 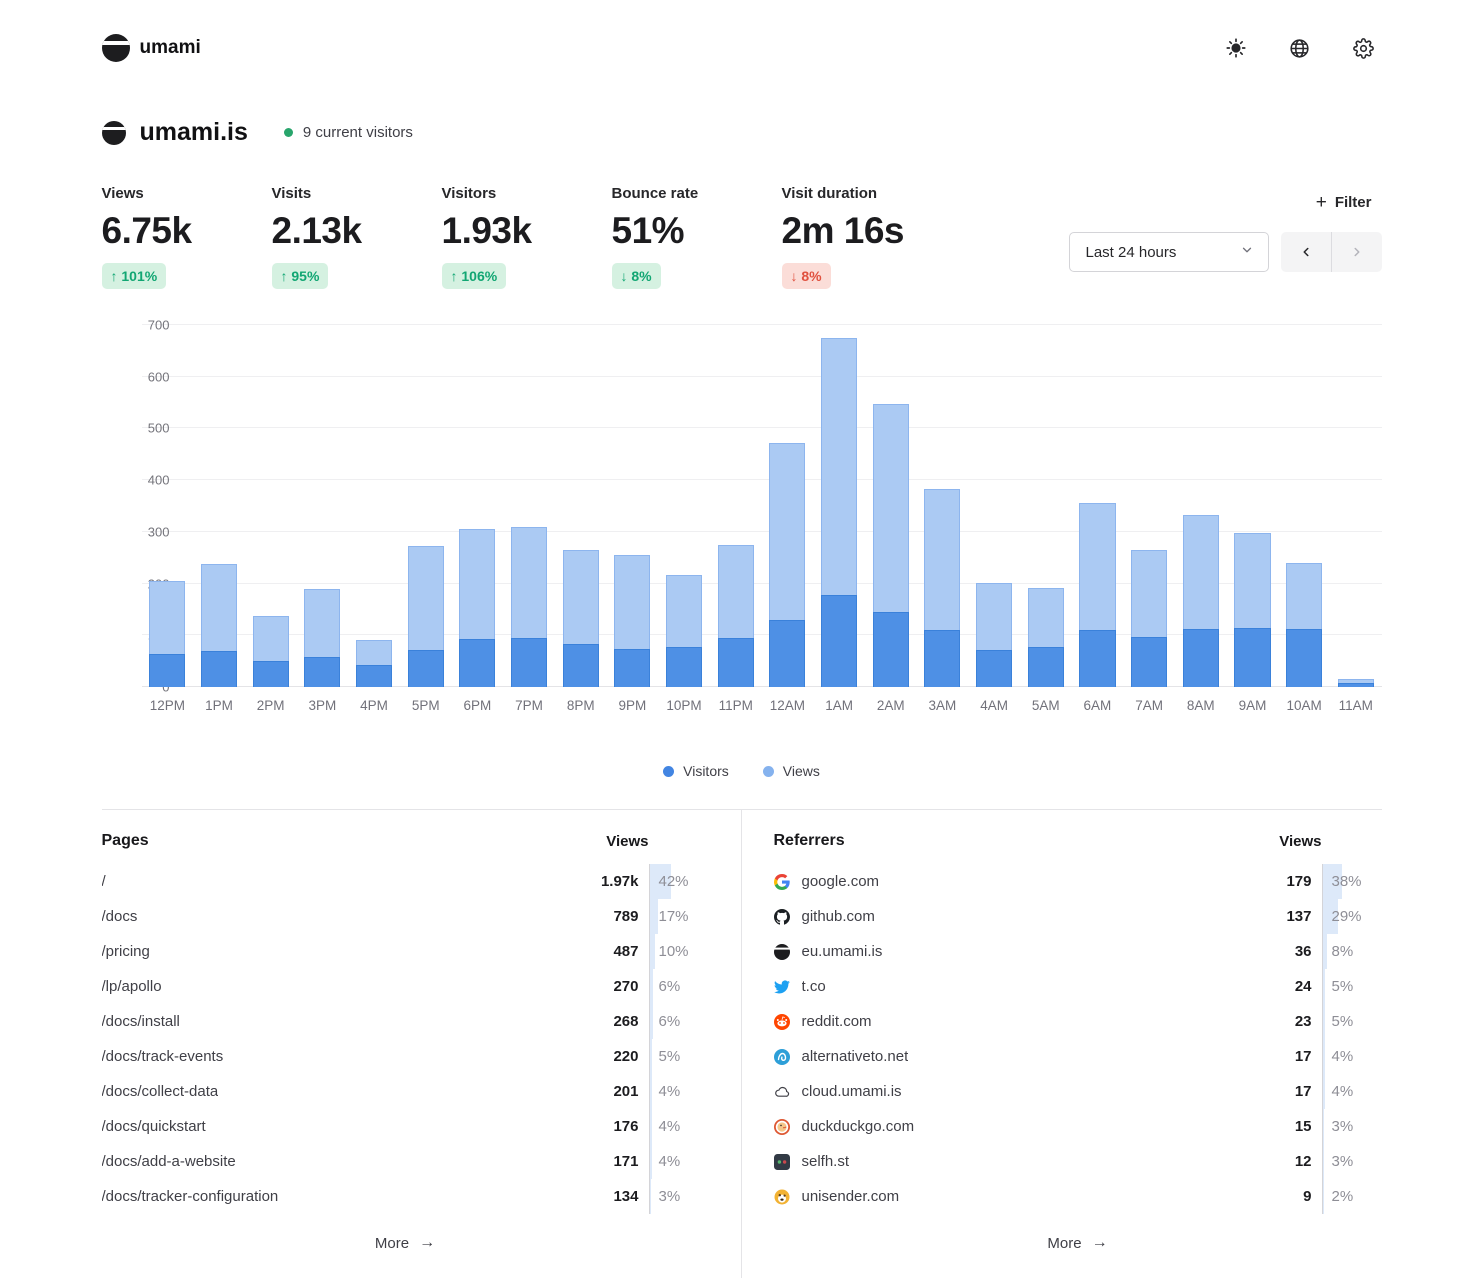 What do you see at coordinates (158, 480) in the screenshot?
I see `y-axis-tick: 400` at bounding box center [158, 480].